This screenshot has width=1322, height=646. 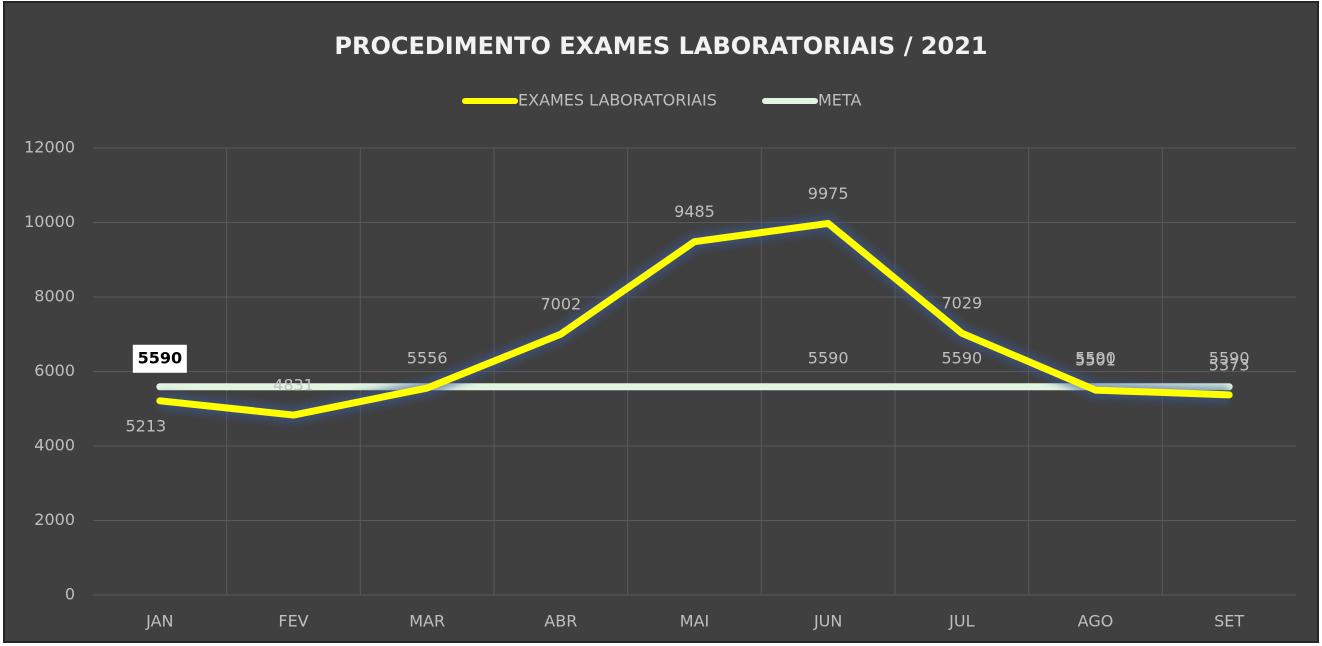 I want to click on data-label: 5501, so click(x=1095, y=360).